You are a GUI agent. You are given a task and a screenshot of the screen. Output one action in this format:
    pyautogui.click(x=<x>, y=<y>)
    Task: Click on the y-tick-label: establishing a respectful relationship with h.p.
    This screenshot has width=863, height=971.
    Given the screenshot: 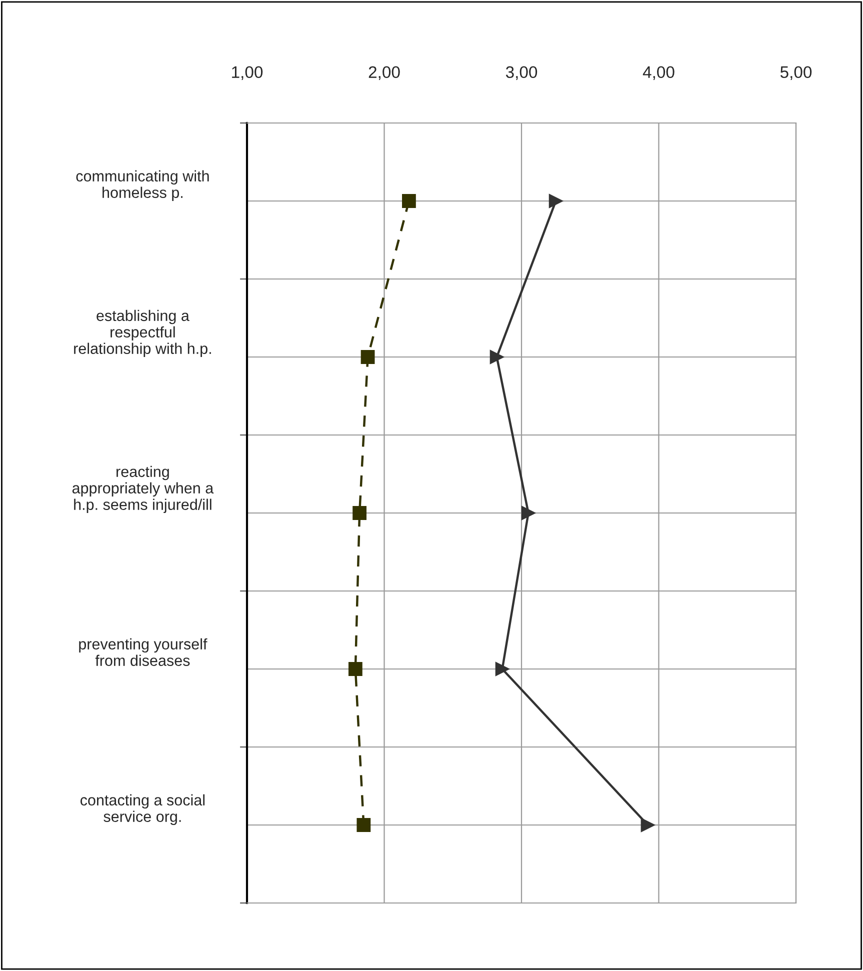 What is the action you would take?
    pyautogui.click(x=142, y=333)
    